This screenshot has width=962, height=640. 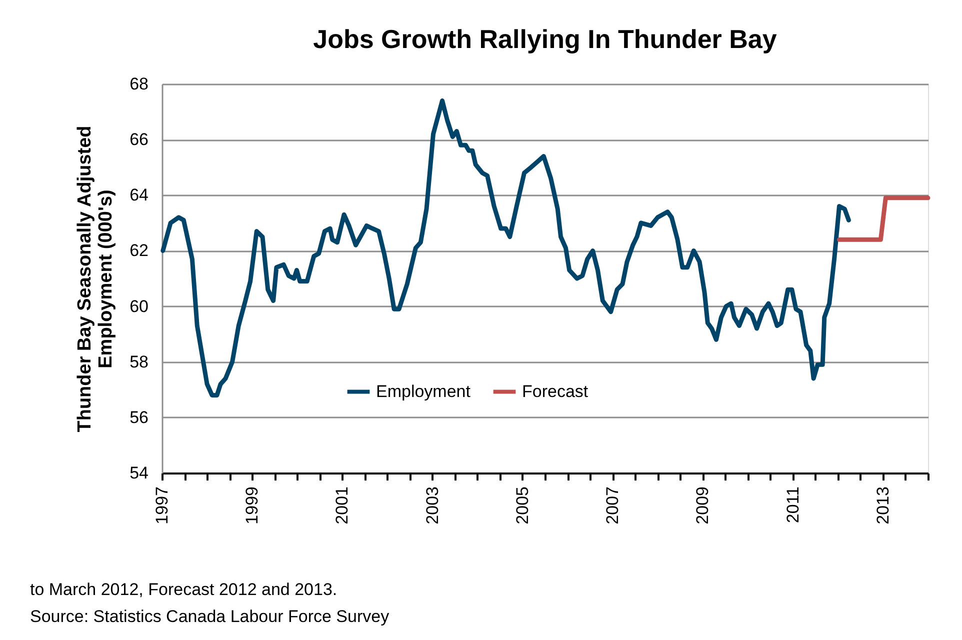 I want to click on y-tick-label: 68, so click(x=139, y=84).